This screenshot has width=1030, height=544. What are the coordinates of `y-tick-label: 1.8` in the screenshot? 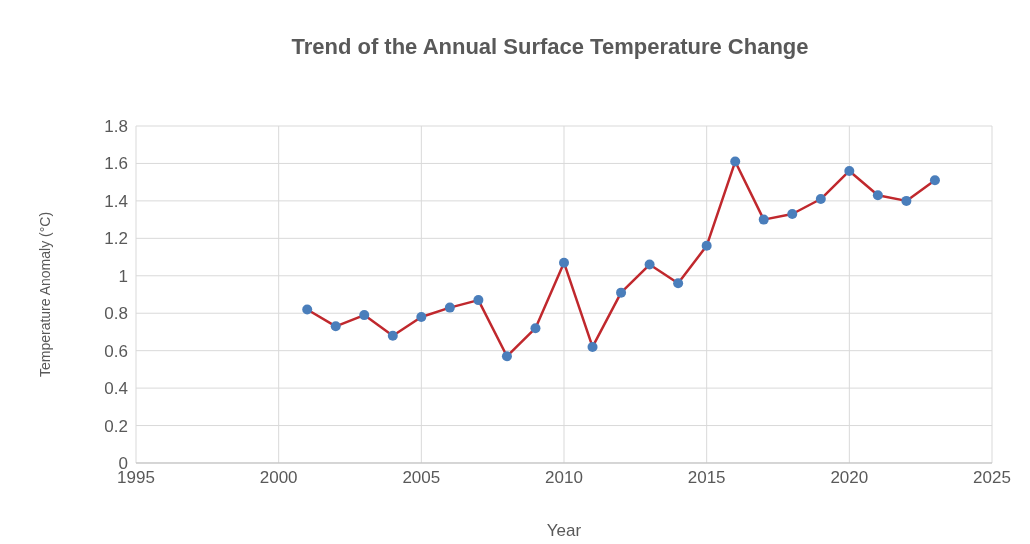 It's located at (116, 127).